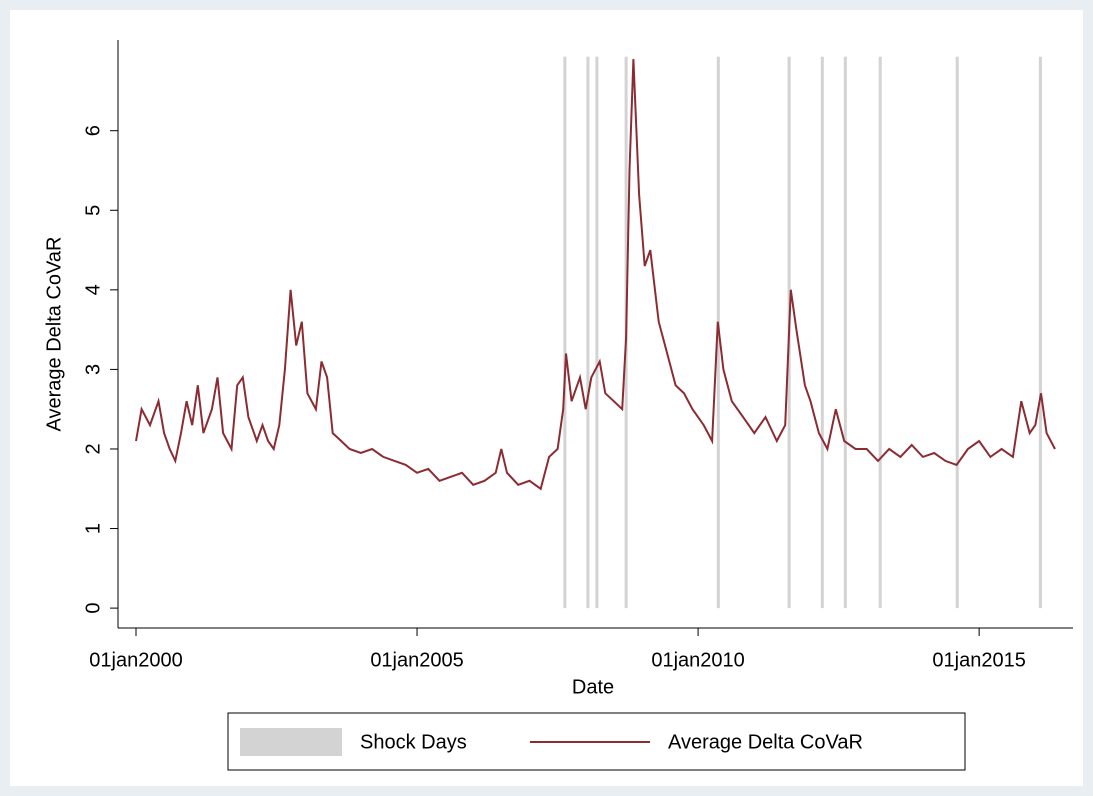 This screenshot has width=1093, height=796. What do you see at coordinates (93, 210) in the screenshot?
I see `y-tick-label: 5` at bounding box center [93, 210].